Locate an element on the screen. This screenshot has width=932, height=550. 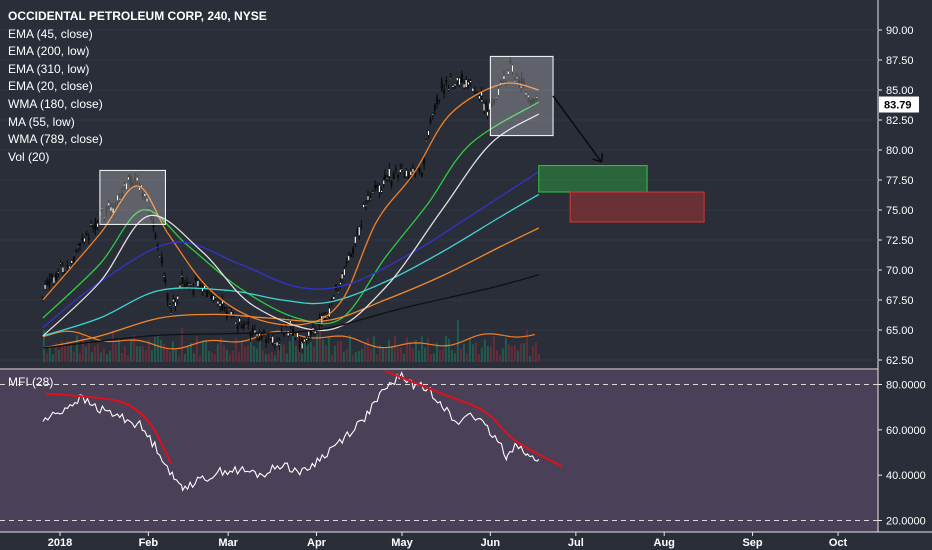
y-tick-label: 77.50 is located at coordinates (900, 181).